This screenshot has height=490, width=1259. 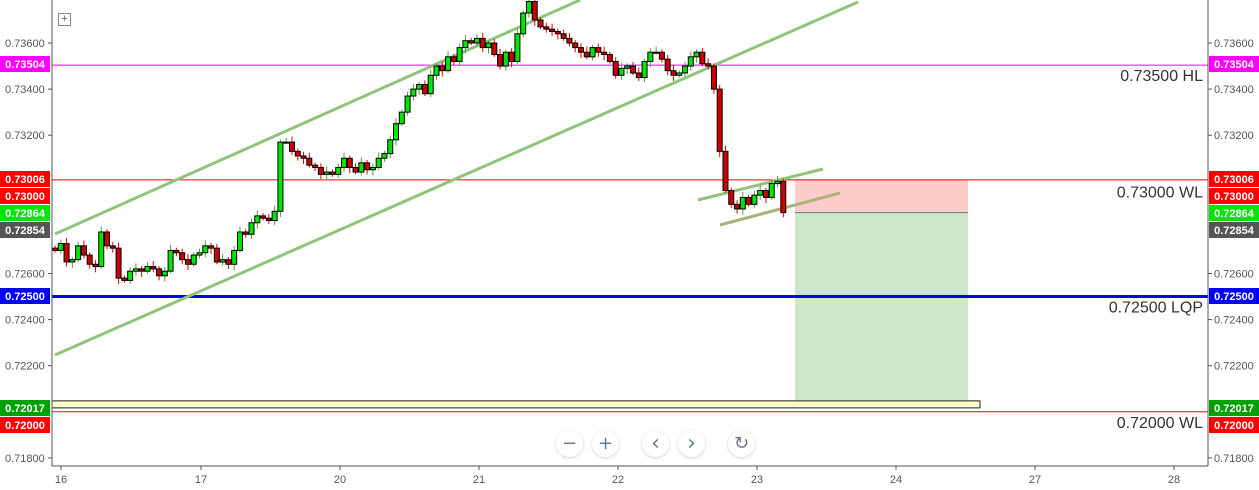 What do you see at coordinates (896, 480) in the screenshot?
I see `x-tick-label: 24` at bounding box center [896, 480].